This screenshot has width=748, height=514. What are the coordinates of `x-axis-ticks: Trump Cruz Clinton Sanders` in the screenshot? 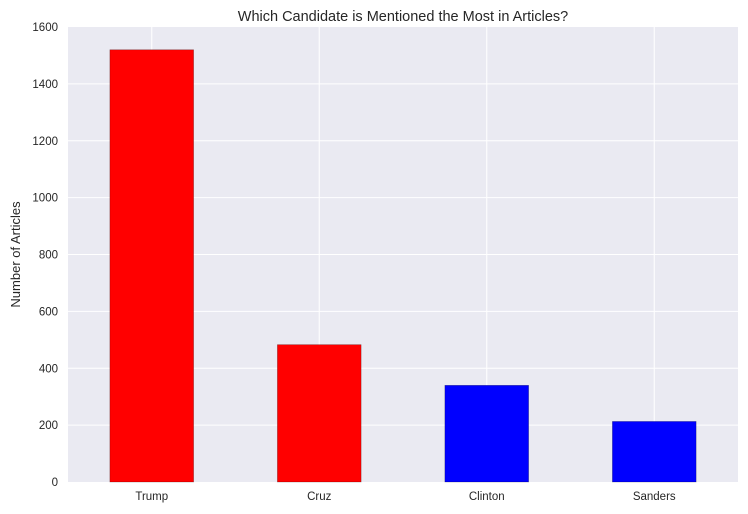 It's located at (405, 497).